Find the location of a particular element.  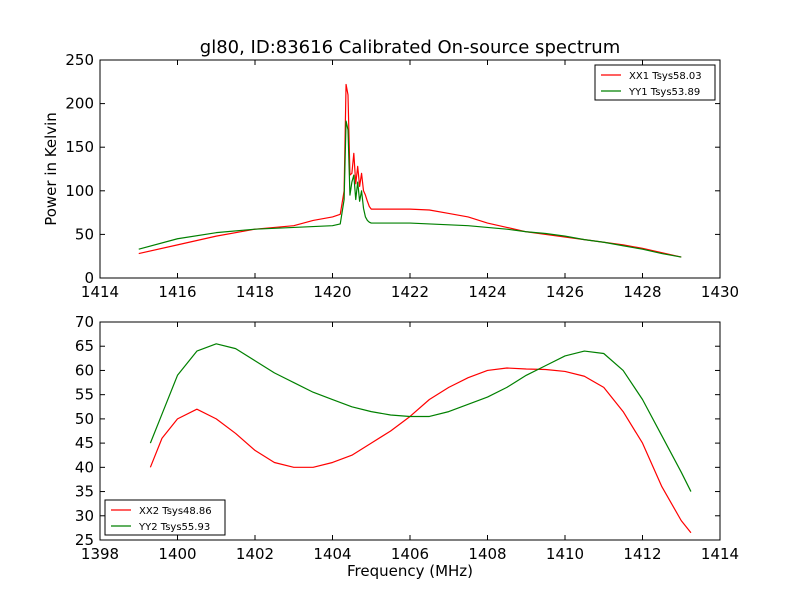

x-tick-label: 1420 is located at coordinates (332, 292).